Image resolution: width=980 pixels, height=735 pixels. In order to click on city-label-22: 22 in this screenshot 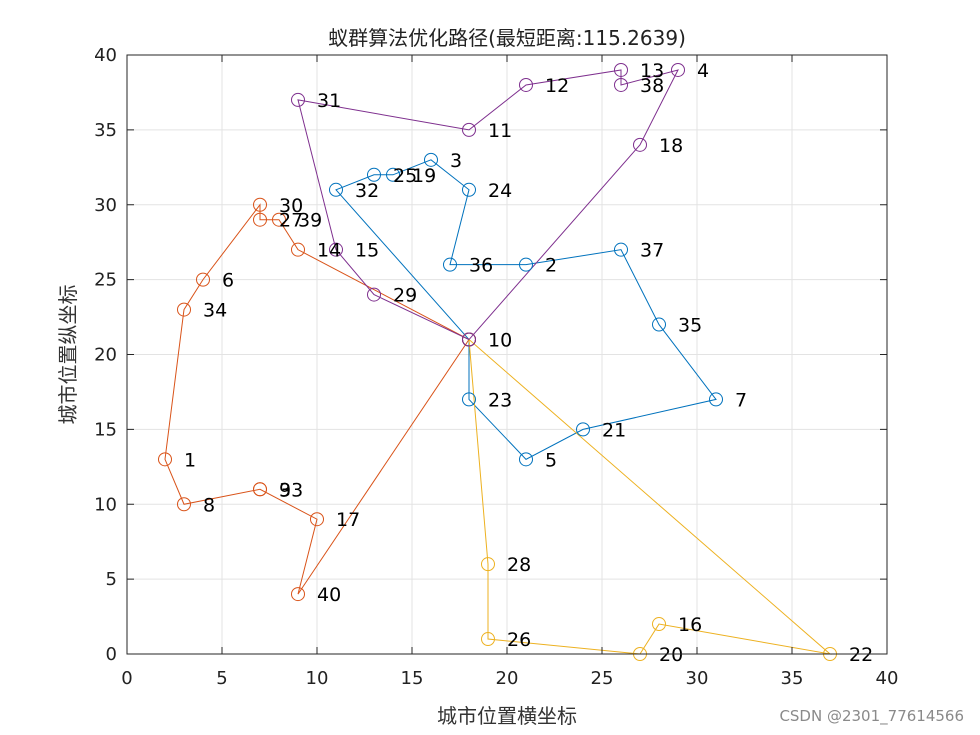, I will do `click(861, 655)`.